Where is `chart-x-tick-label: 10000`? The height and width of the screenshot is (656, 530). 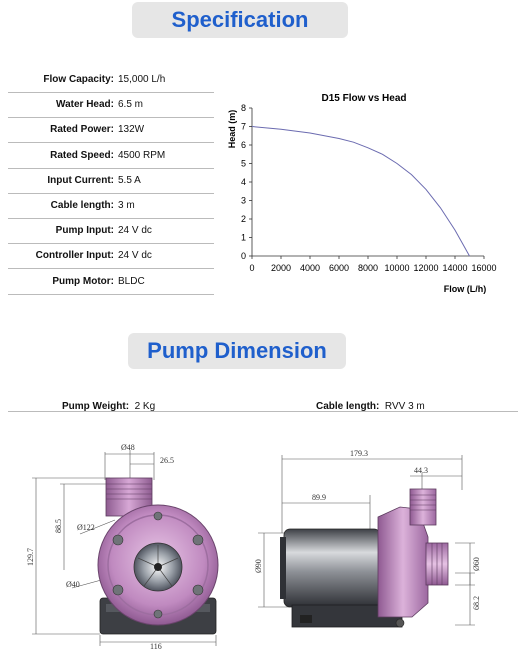
chart-x-tick-label: 10000 is located at coordinates (396, 268).